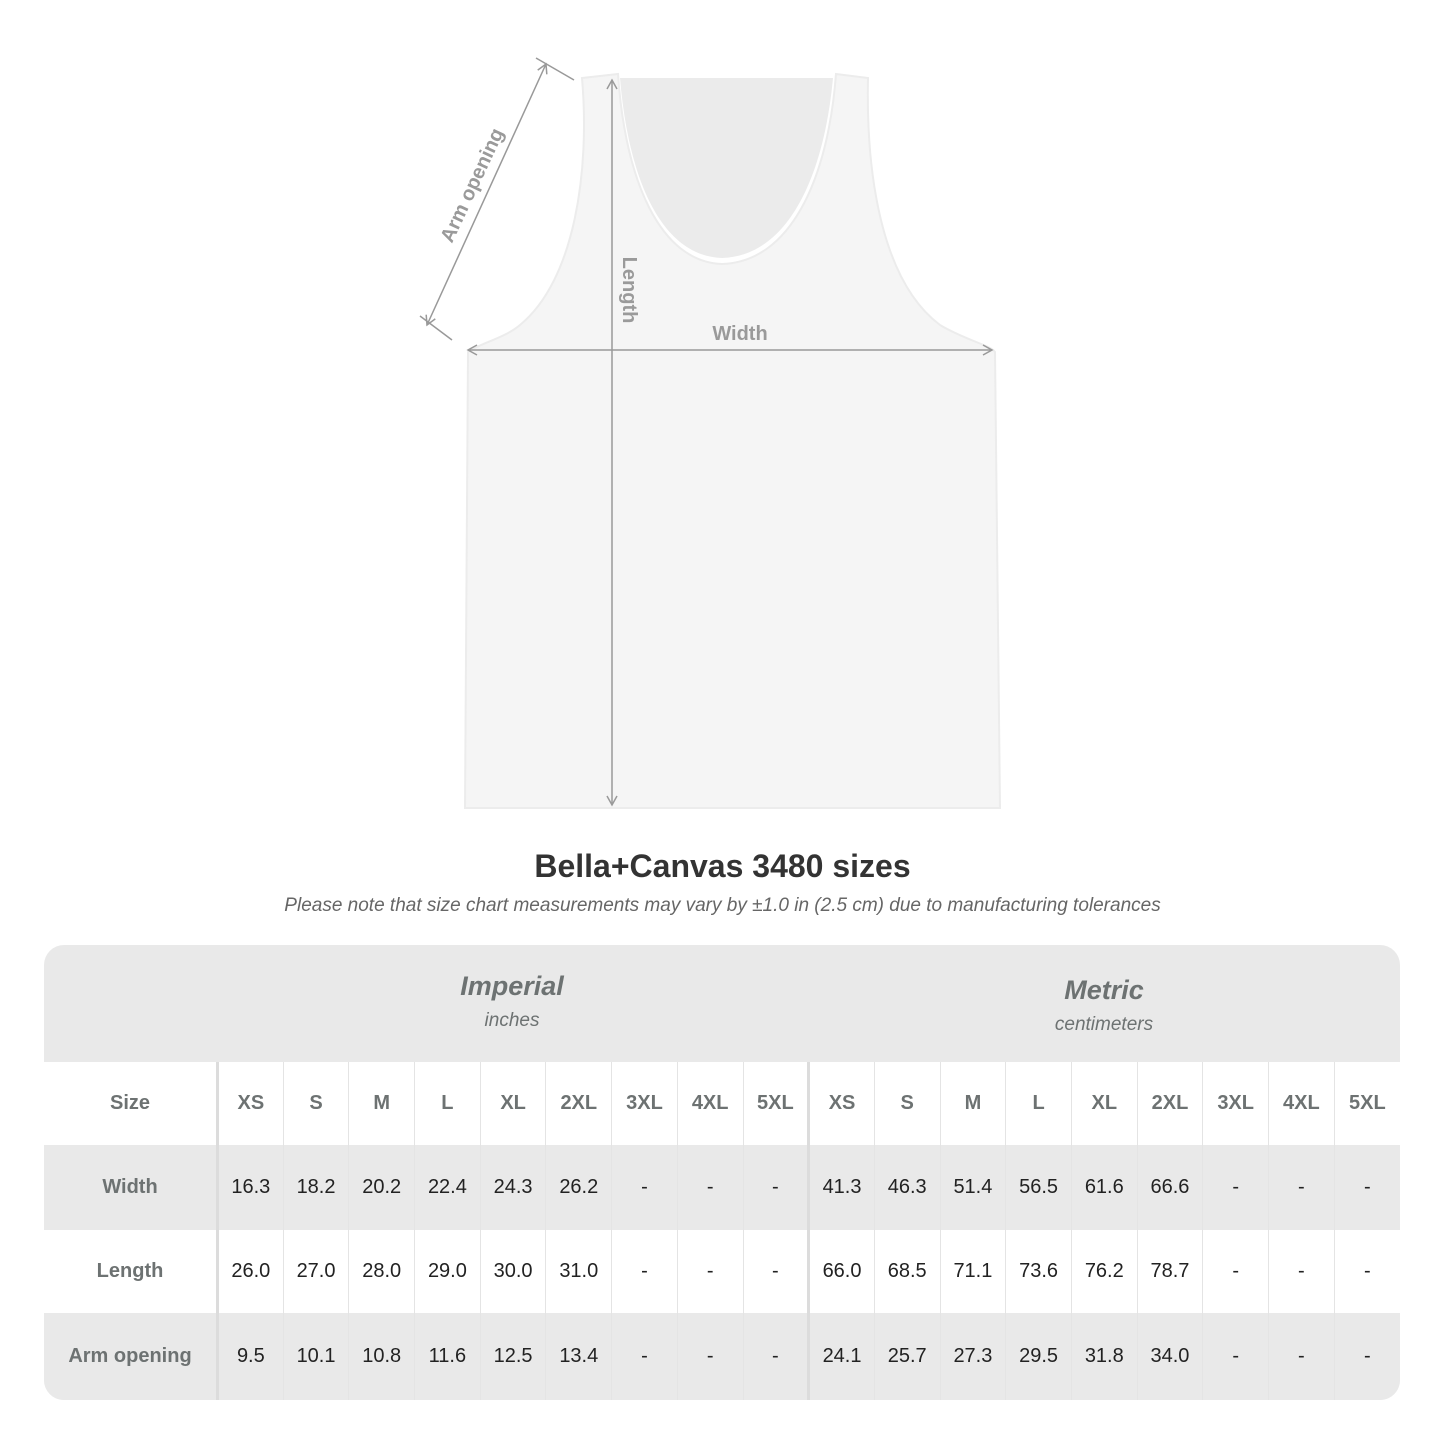 The height and width of the screenshot is (1445, 1445). I want to click on arm-opening-label: Arm opening, so click(473, 185).